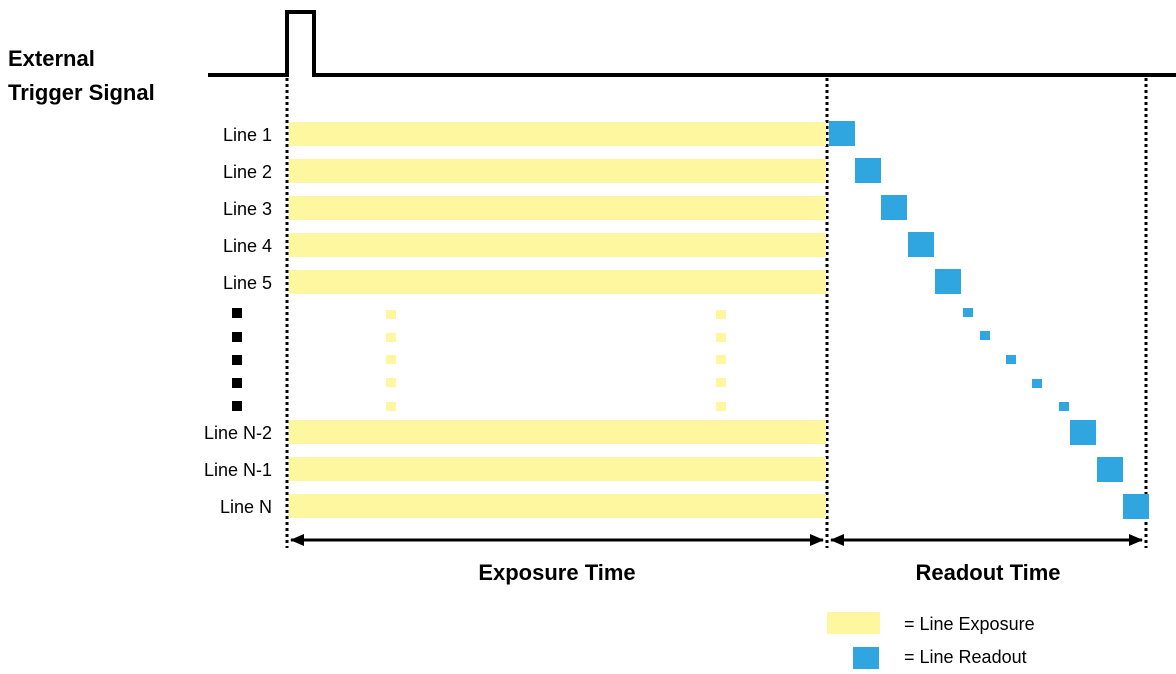 Image resolution: width=1176 pixels, height=674 pixels. Describe the element at coordinates (556, 360) in the screenshot. I see `exposure-ellipsis` at that location.